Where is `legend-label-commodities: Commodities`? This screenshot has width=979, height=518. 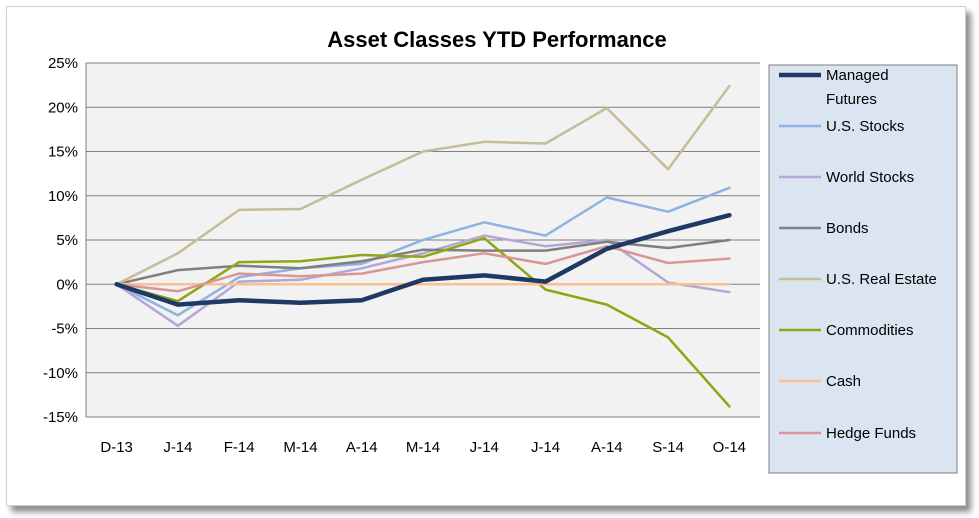 legend-label-commodities: Commodities is located at coordinates (870, 330).